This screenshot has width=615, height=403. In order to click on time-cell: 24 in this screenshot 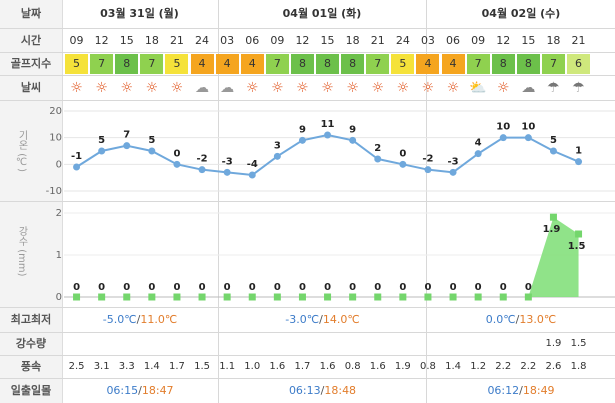, I will do `click(202, 40)`.